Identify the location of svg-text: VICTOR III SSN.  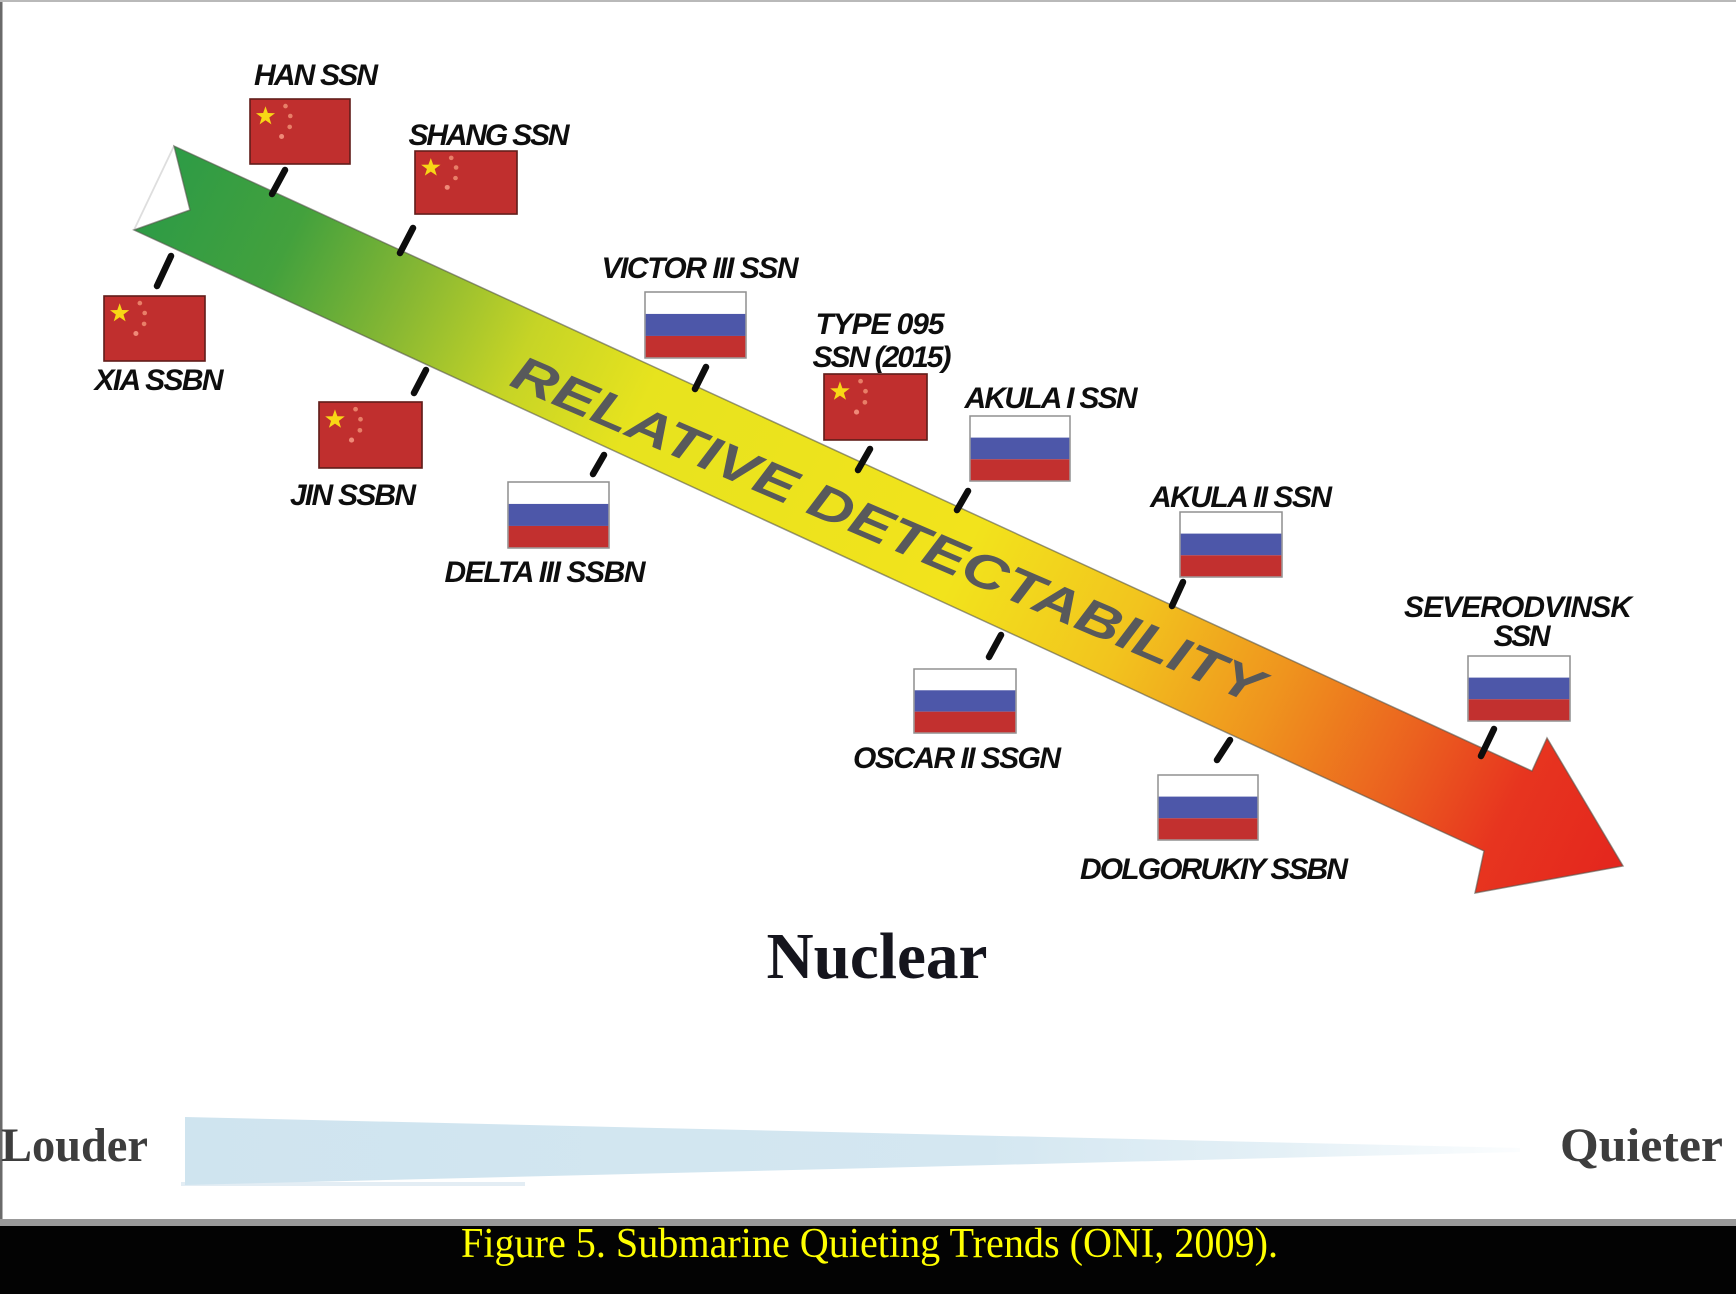
(701, 268).